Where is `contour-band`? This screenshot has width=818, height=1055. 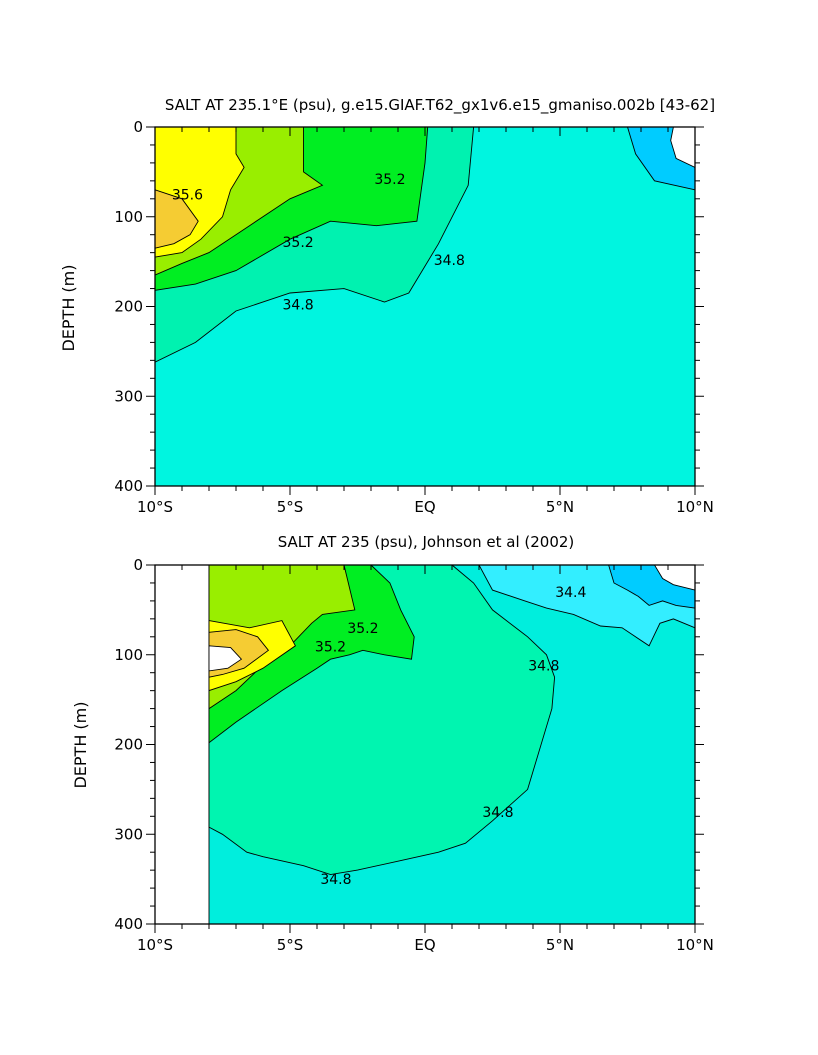 contour-band is located at coordinates (225, 658).